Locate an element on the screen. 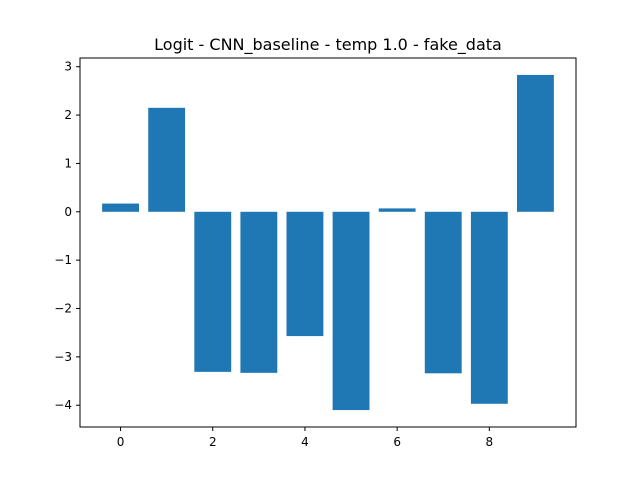 This screenshot has width=640, height=480. y-tick-label: −3 is located at coordinates (63, 357).